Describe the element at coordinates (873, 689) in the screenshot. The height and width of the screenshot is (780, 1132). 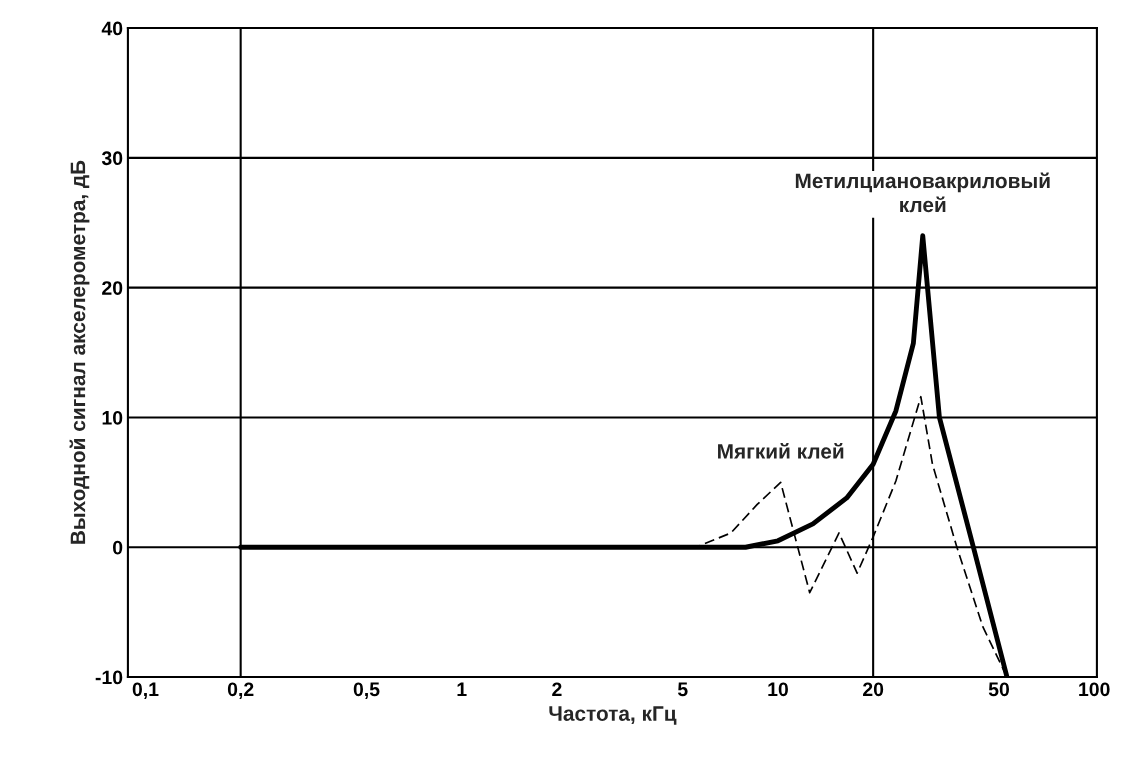
I see `x-tick-label: 20` at that location.